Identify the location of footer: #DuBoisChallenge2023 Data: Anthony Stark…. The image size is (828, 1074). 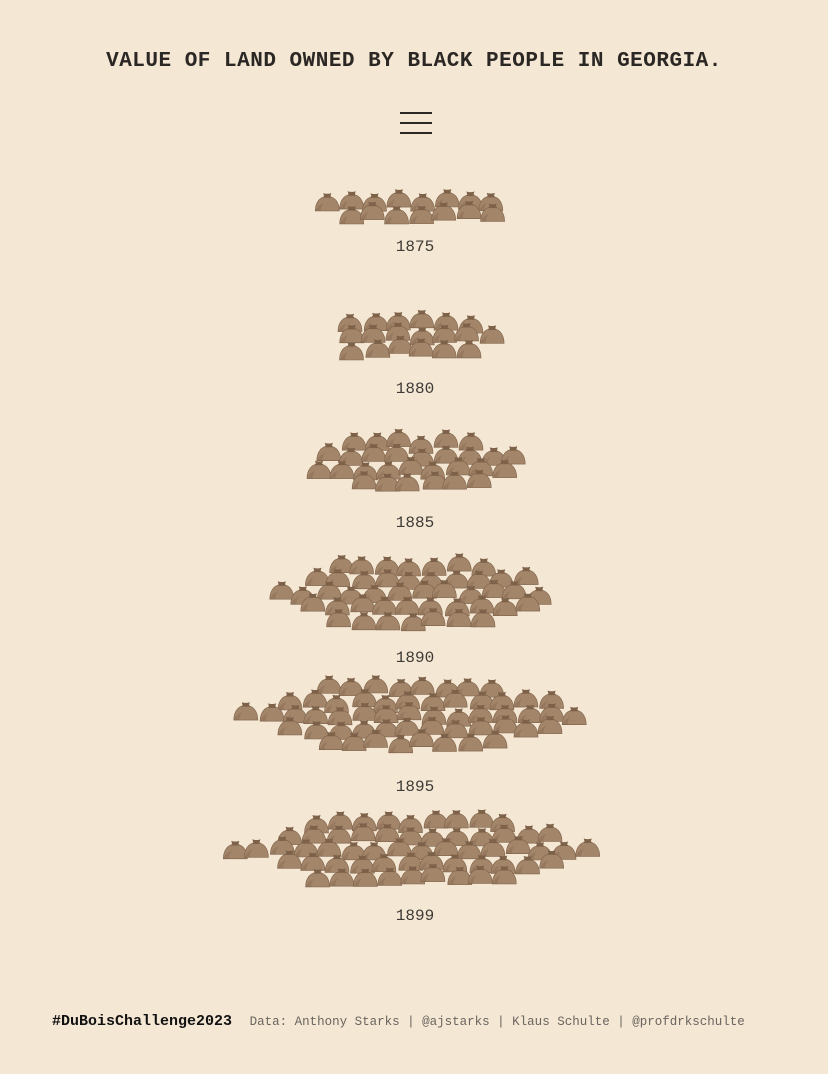
(398, 1021).